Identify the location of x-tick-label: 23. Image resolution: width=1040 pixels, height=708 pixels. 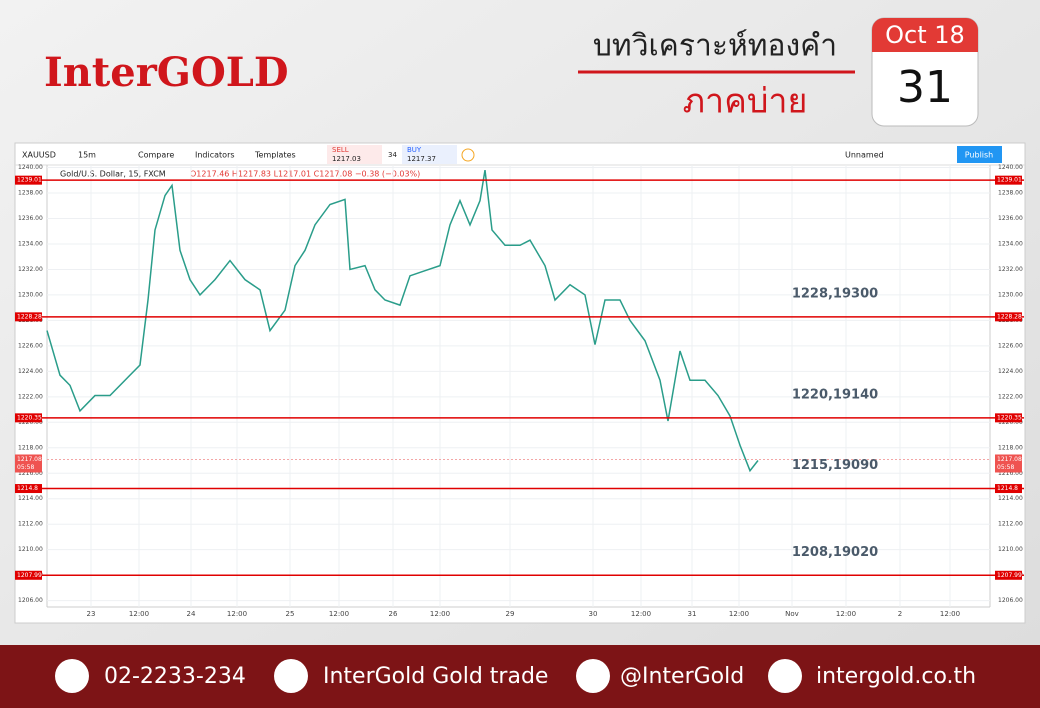
(91, 614).